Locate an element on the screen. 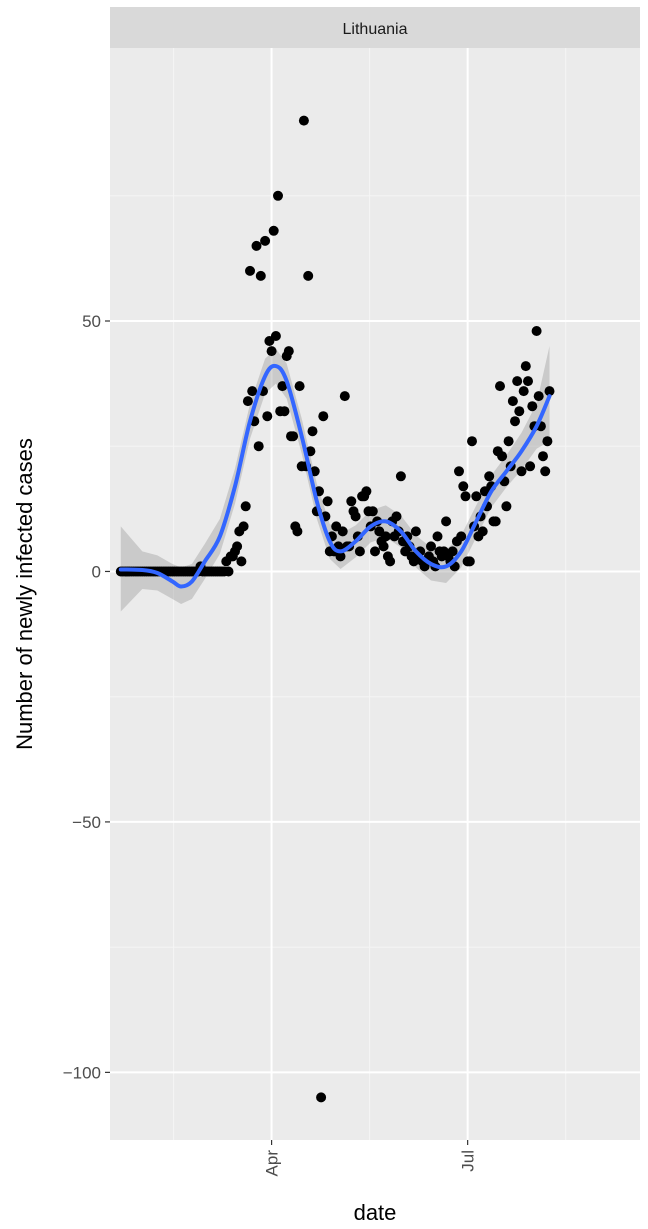 This screenshot has height=1229, width=648. x-tick-label: Apr is located at coordinates (272, 1163).